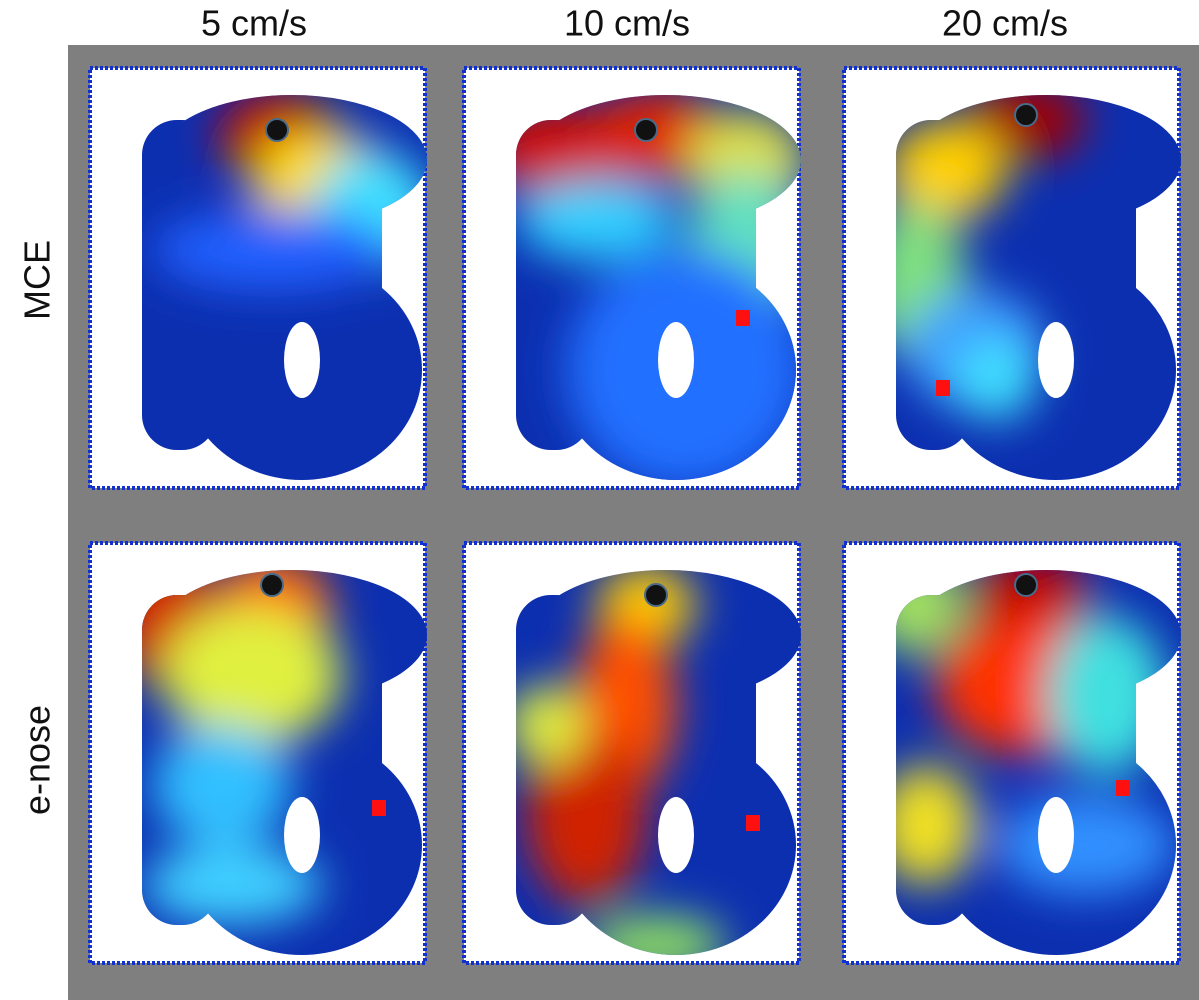 This screenshot has width=1199, height=1000. What do you see at coordinates (627, 23) in the screenshot?
I see `column-header: 10 cm/s` at bounding box center [627, 23].